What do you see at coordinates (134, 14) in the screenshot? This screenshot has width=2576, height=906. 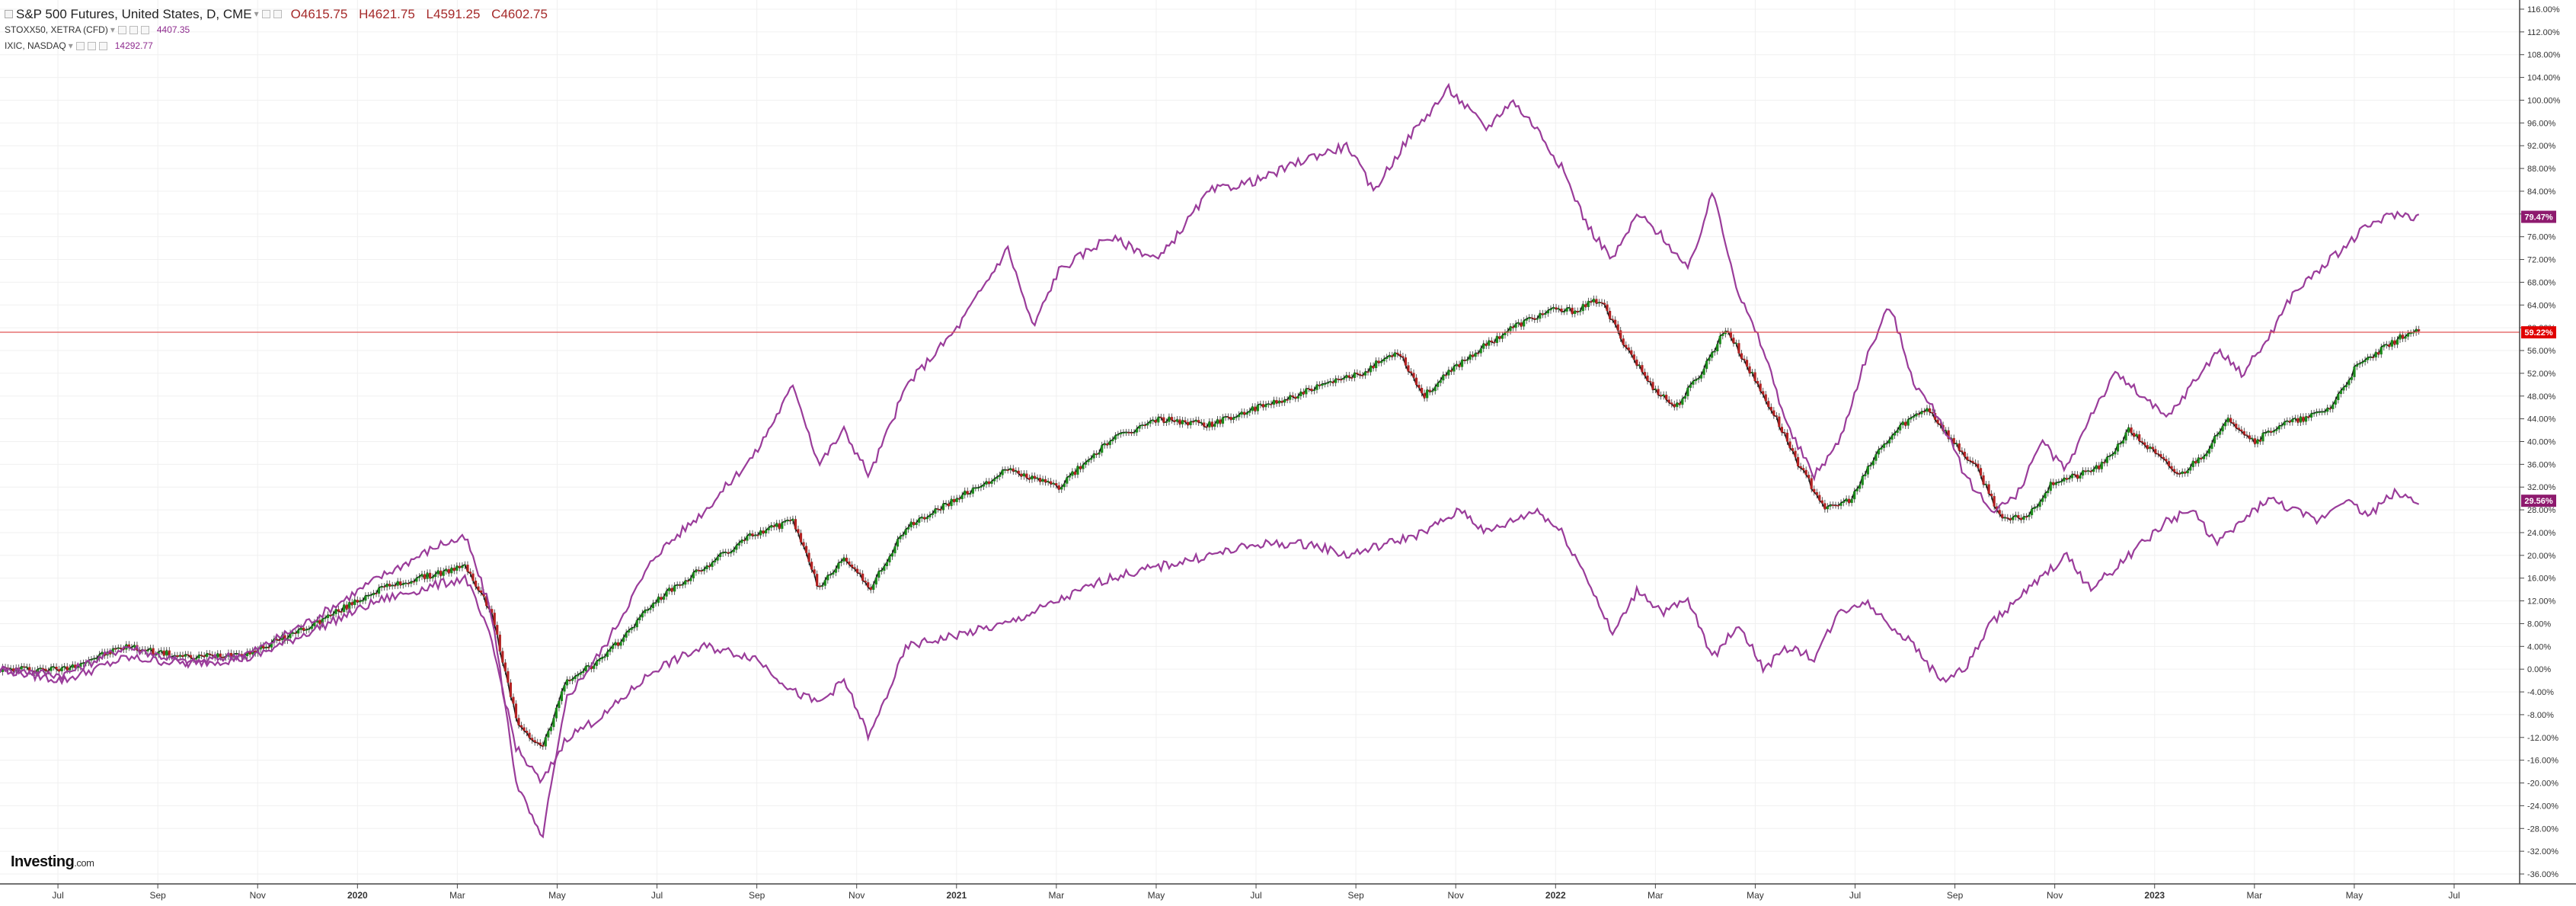 I see `main-series-name: S&P 500 Futures, United States, D, CME` at bounding box center [134, 14].